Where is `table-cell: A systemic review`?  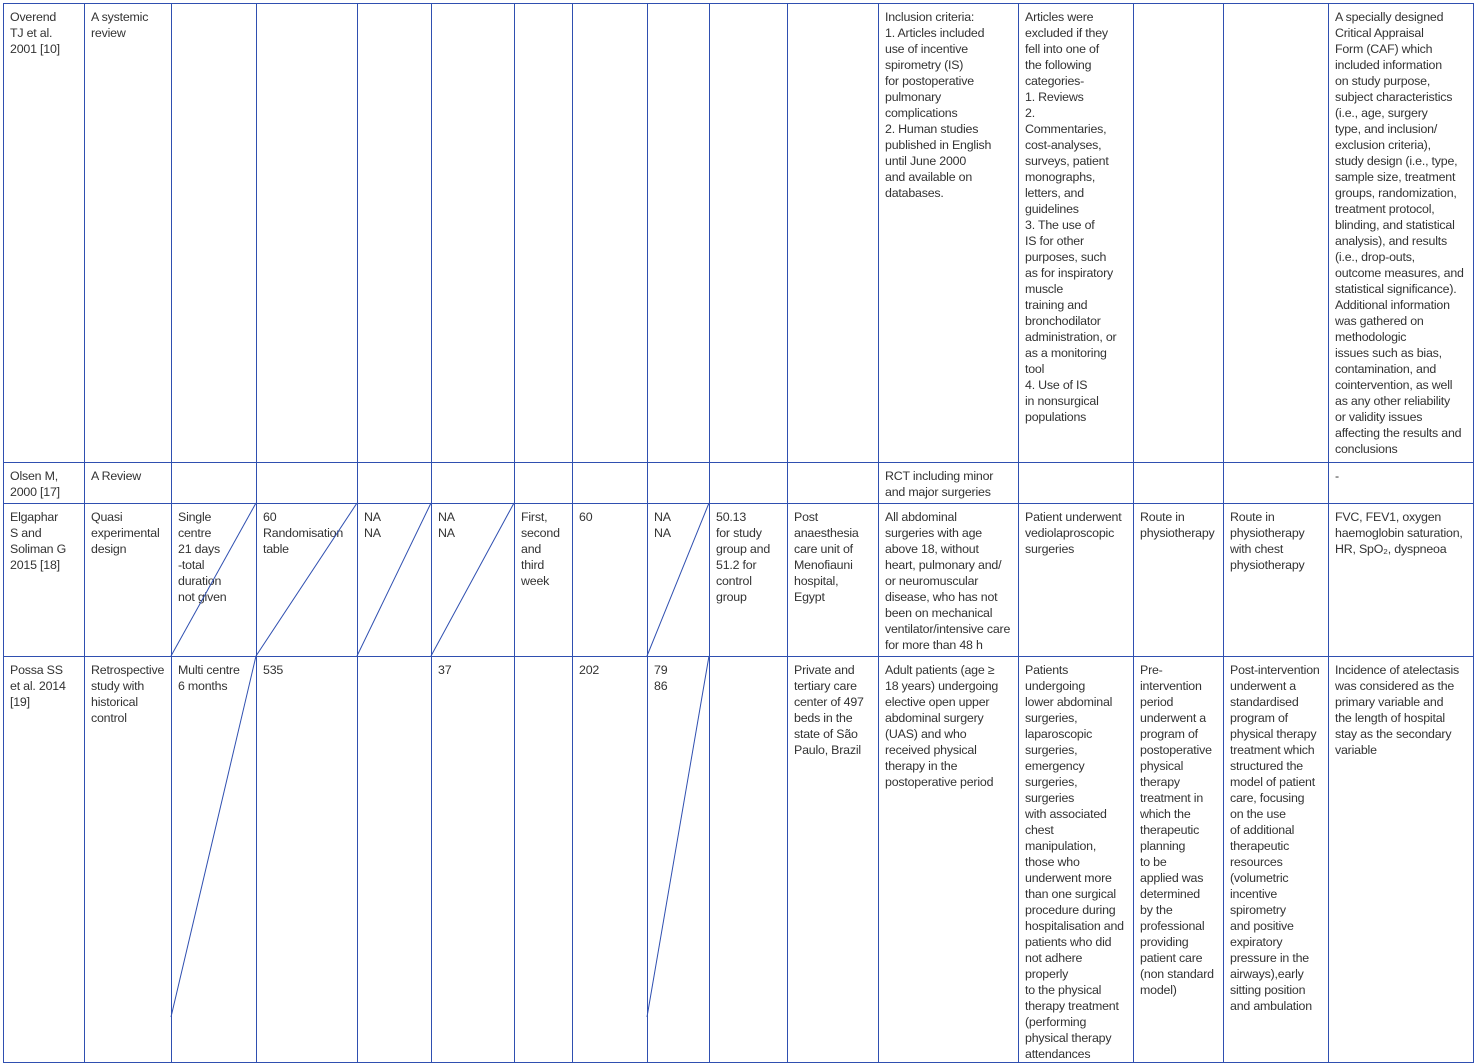
table-cell: A systemic review is located at coordinates (128, 233).